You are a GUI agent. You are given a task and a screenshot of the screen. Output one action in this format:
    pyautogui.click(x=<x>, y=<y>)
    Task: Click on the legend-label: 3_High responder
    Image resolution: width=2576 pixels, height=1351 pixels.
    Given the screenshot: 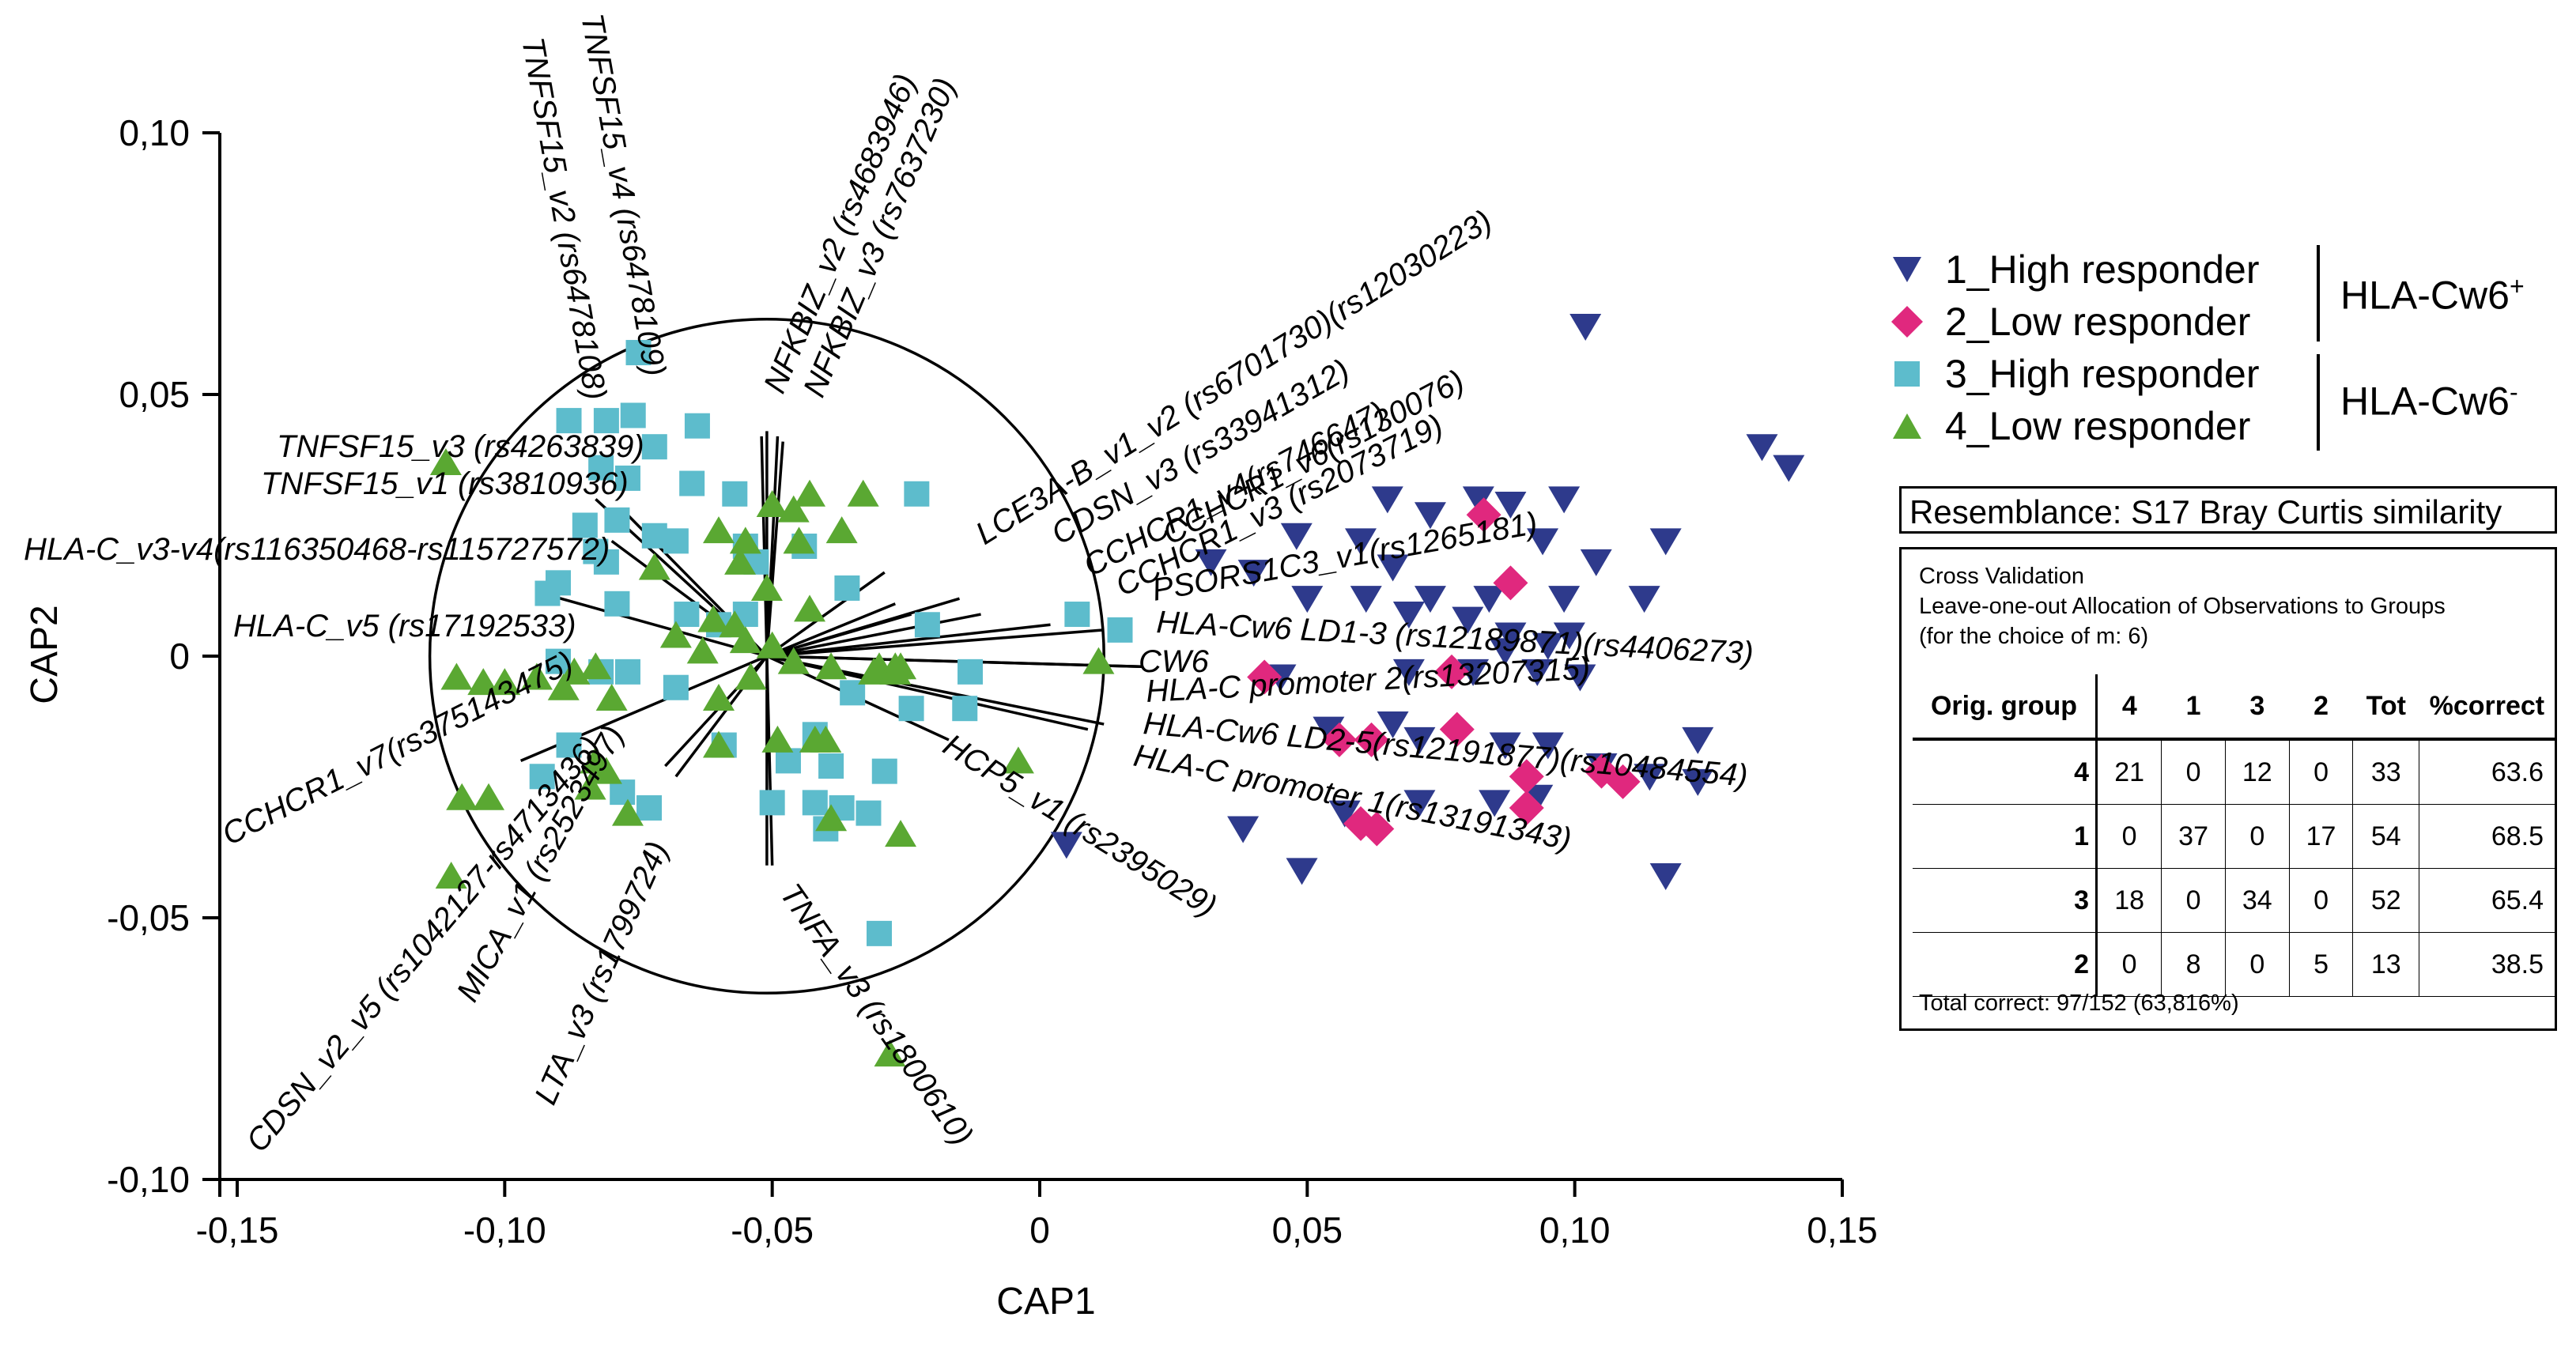 What is the action you would take?
    pyautogui.click(x=2102, y=374)
    